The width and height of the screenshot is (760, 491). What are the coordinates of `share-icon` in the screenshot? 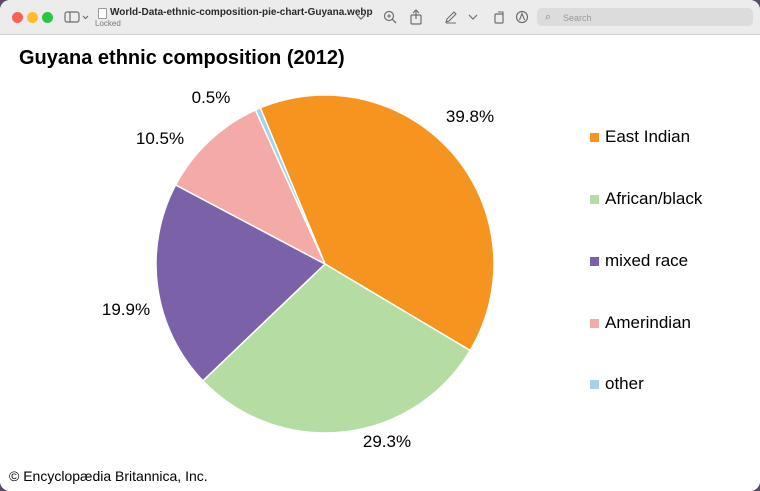 It's located at (416, 17).